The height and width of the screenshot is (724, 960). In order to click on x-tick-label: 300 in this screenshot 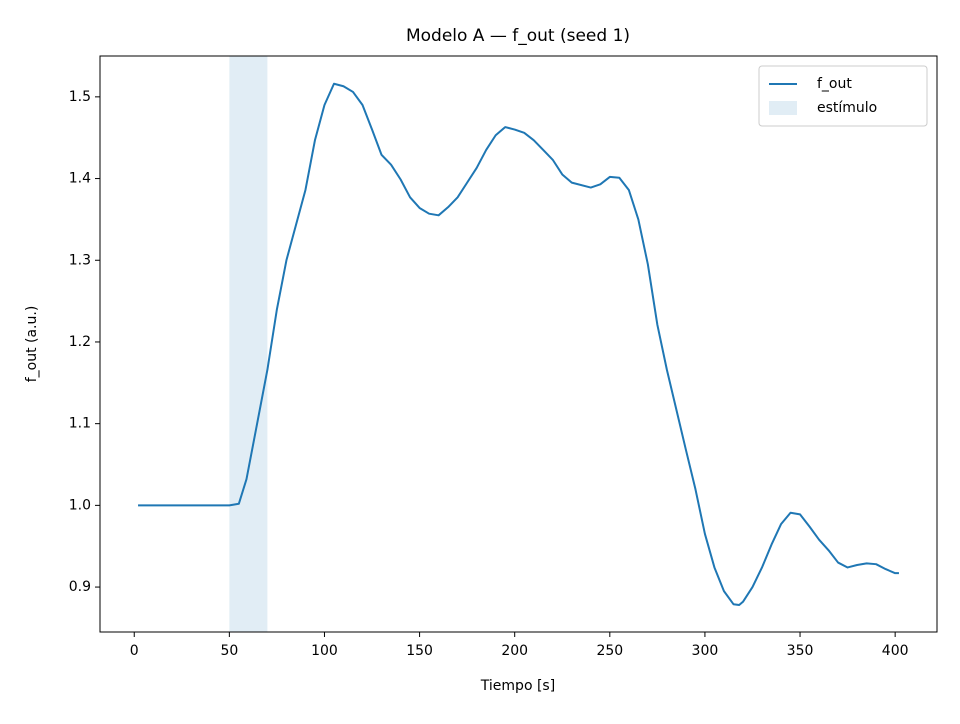, I will do `click(705, 651)`.